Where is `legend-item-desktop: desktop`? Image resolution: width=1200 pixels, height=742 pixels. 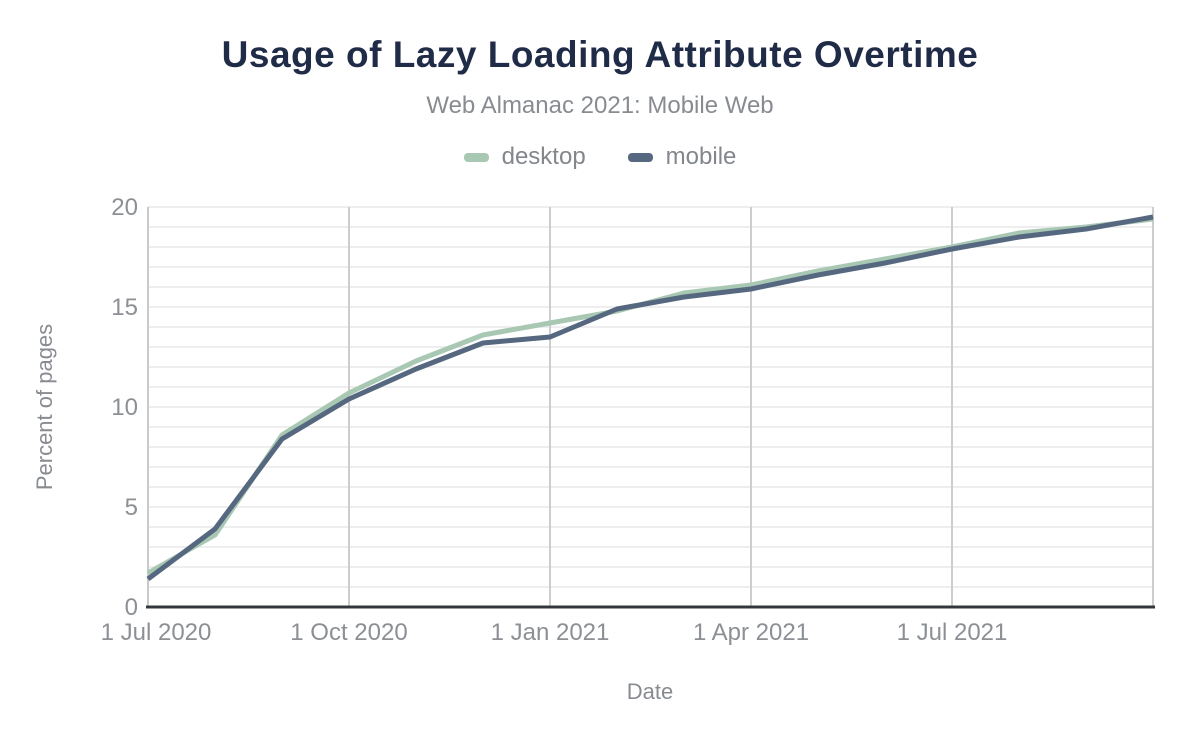
legend-item-desktop: desktop is located at coordinates (524, 157).